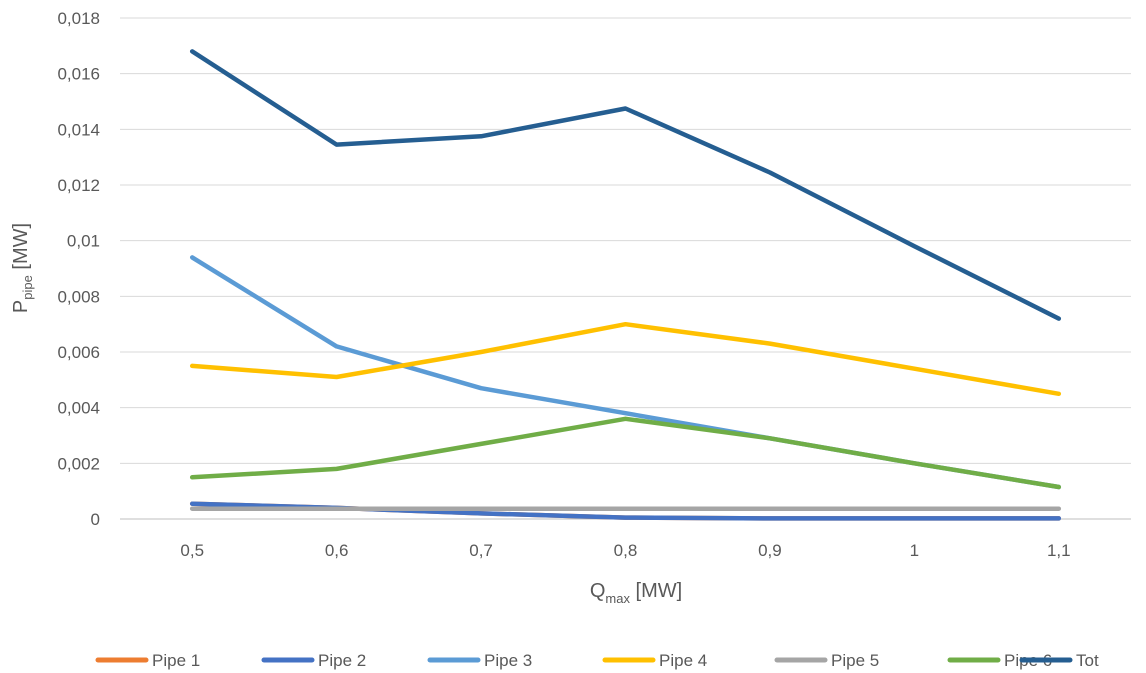 This screenshot has width=1146, height=673. What do you see at coordinates (1087, 660) in the screenshot?
I see `legend-label: Tot` at bounding box center [1087, 660].